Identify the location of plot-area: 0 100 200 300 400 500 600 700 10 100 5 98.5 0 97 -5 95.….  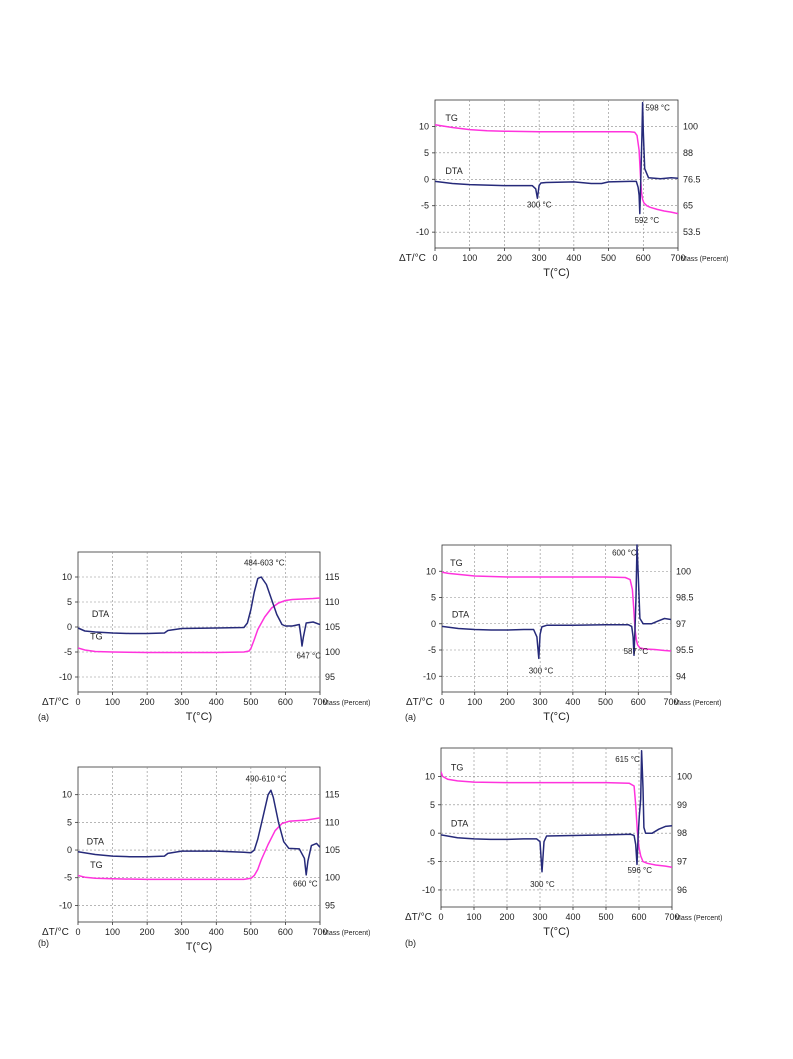
(563, 633).